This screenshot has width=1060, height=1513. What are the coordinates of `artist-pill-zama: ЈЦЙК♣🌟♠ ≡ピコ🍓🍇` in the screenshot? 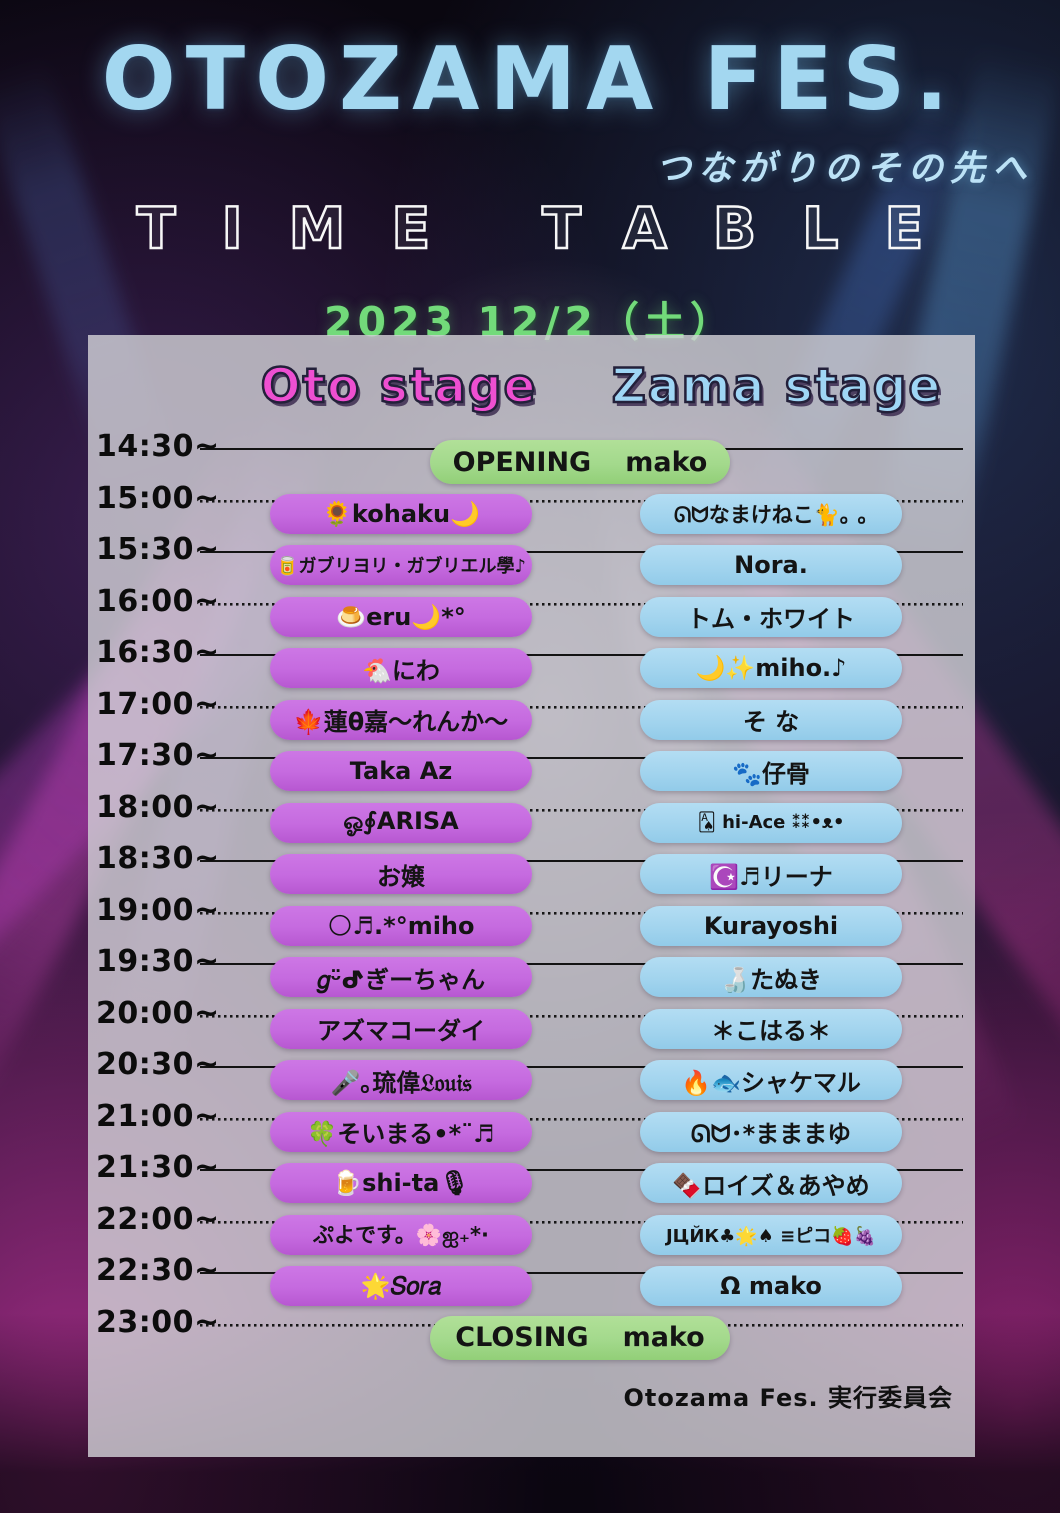 It's located at (771, 1234).